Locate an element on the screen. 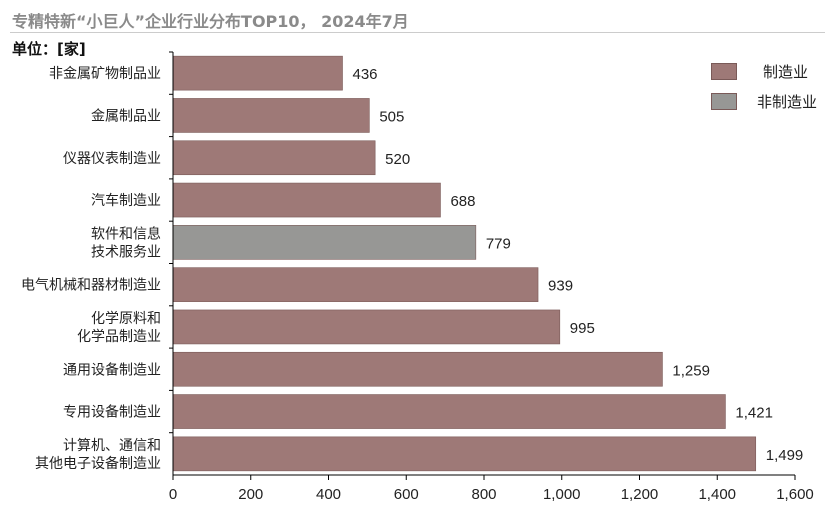 This screenshot has height=506, width=830. title-divider is located at coordinates (417, 32).